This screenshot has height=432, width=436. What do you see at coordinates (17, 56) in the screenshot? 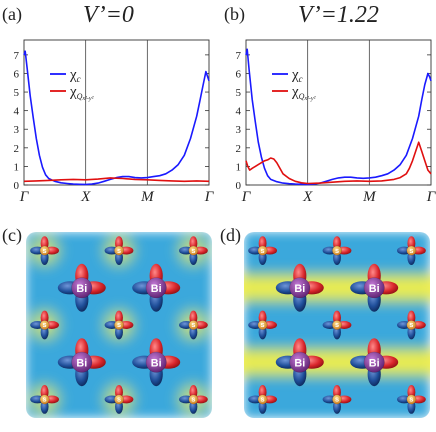
I see `y-tick-label: 7` at bounding box center [17, 56].